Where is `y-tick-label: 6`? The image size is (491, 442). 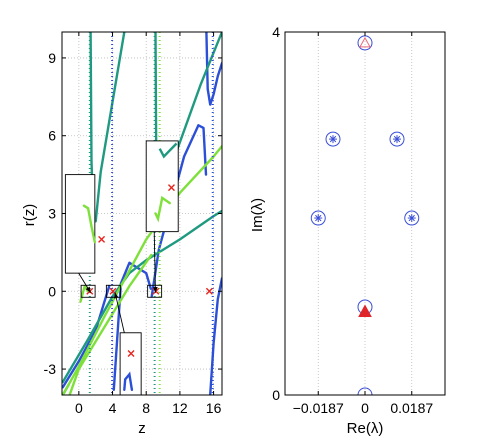 y-tick-label: 6 is located at coordinates (52, 136).